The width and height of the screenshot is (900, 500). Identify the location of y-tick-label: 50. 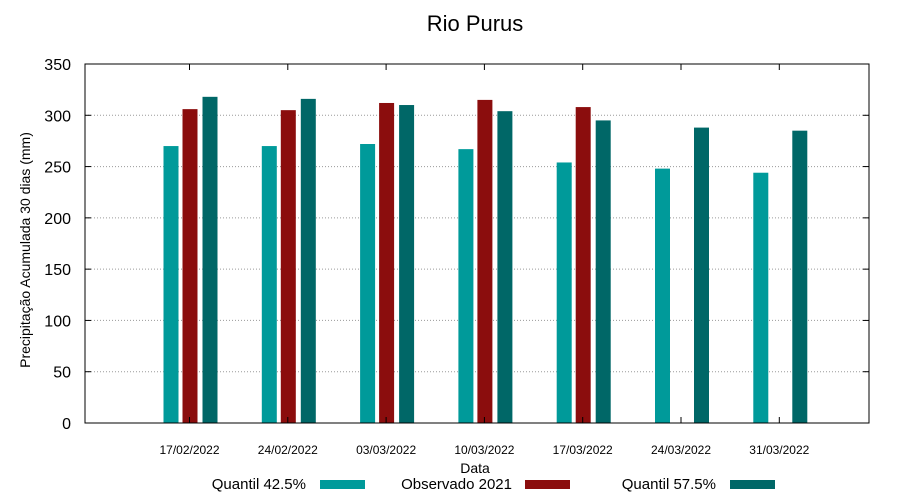
(62, 373).